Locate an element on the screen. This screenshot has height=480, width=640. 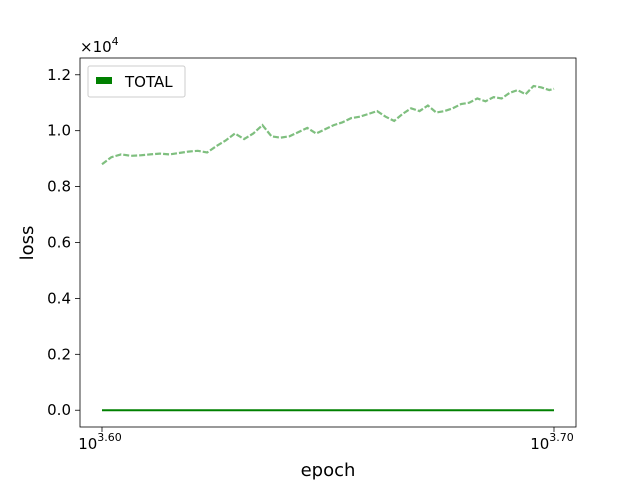
legend: TOTAL is located at coordinates (136, 81).